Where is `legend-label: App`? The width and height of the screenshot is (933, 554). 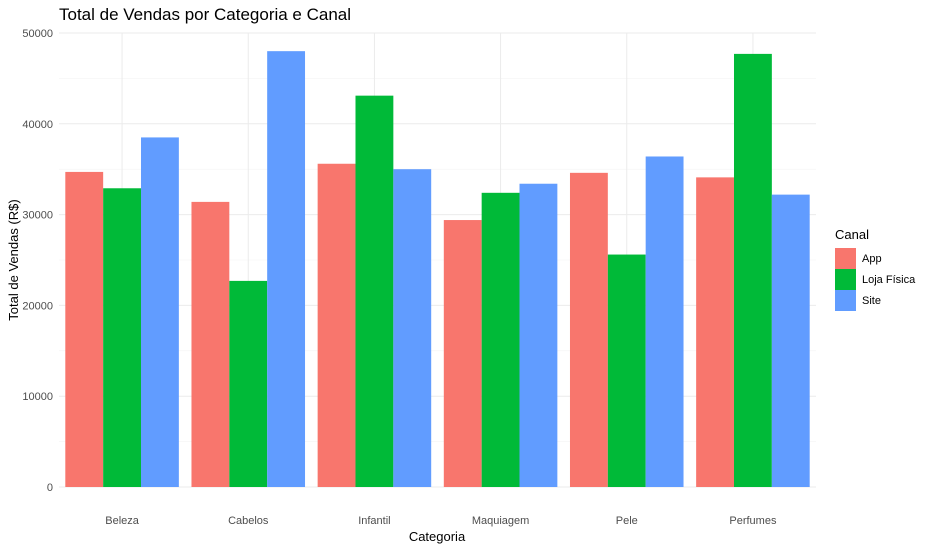
legend-label: App is located at coordinates (872, 259).